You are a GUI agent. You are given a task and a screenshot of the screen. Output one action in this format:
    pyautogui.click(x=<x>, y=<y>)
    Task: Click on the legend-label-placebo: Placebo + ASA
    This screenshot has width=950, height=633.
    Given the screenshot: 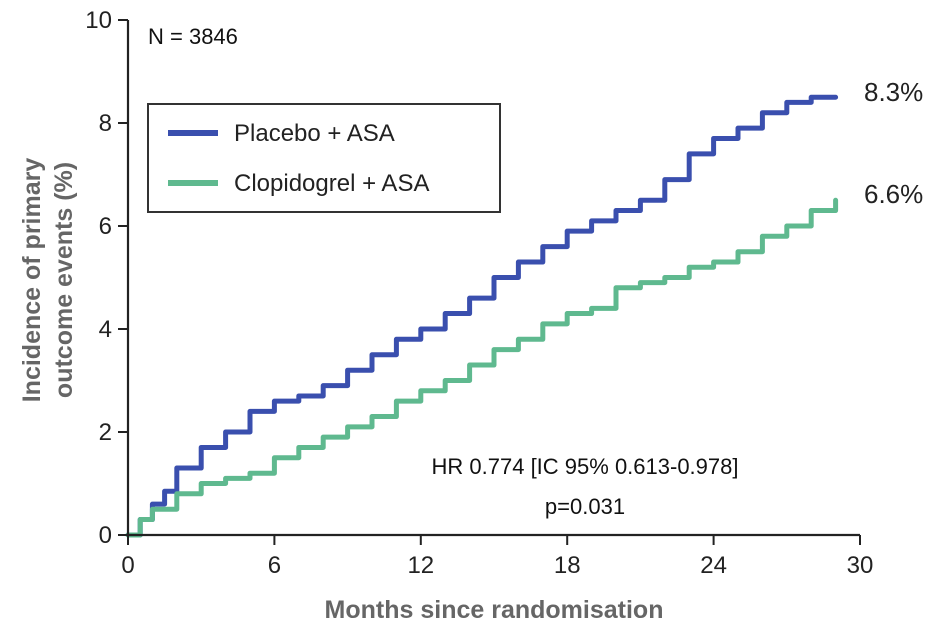 What is the action you would take?
    pyautogui.click(x=314, y=133)
    